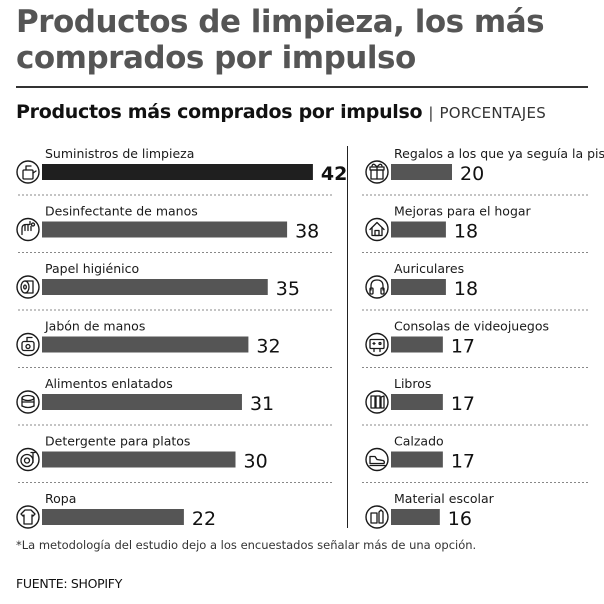  What do you see at coordinates (377, 229) in the screenshot?
I see `home-improvement-icon` at bounding box center [377, 229].